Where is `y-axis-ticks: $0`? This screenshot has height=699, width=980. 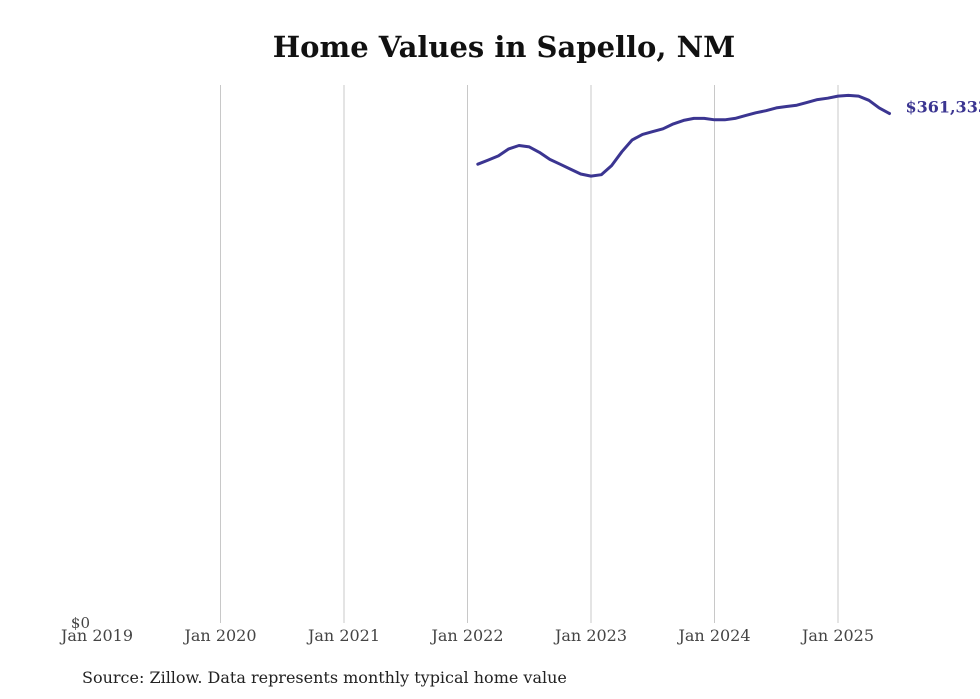 y-axis-ticks: $0 is located at coordinates (80, 623).